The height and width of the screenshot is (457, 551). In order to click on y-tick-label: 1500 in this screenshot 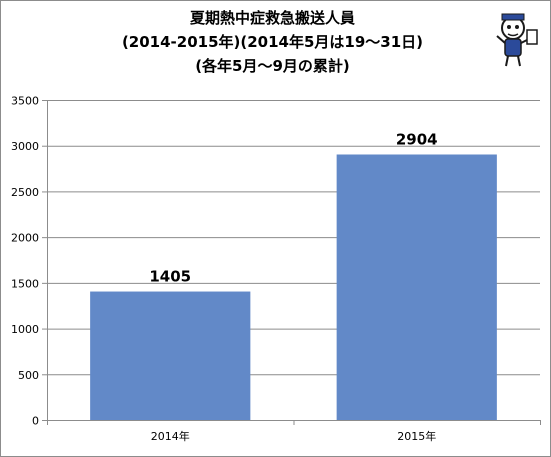, I will do `click(25, 283)`.